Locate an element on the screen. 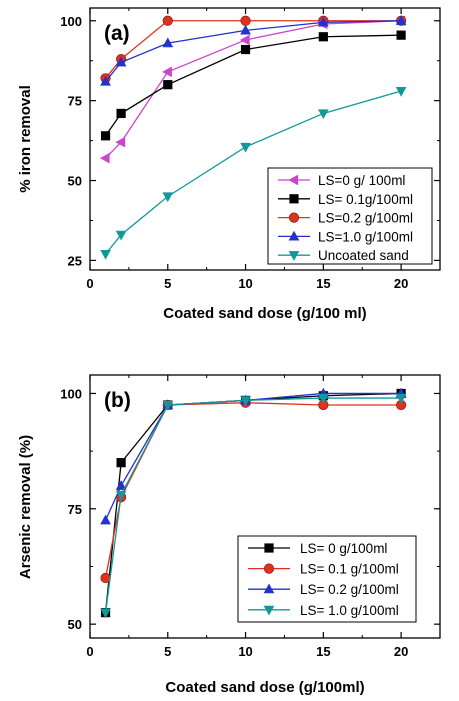  panel-label: (a) is located at coordinates (117, 33).